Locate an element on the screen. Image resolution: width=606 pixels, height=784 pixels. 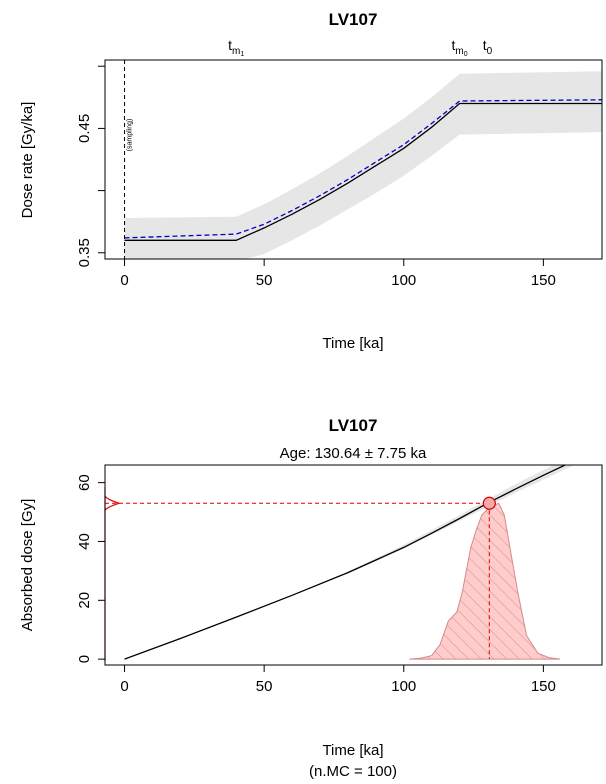
chart2-x-tick-label: 50 is located at coordinates (264, 686).